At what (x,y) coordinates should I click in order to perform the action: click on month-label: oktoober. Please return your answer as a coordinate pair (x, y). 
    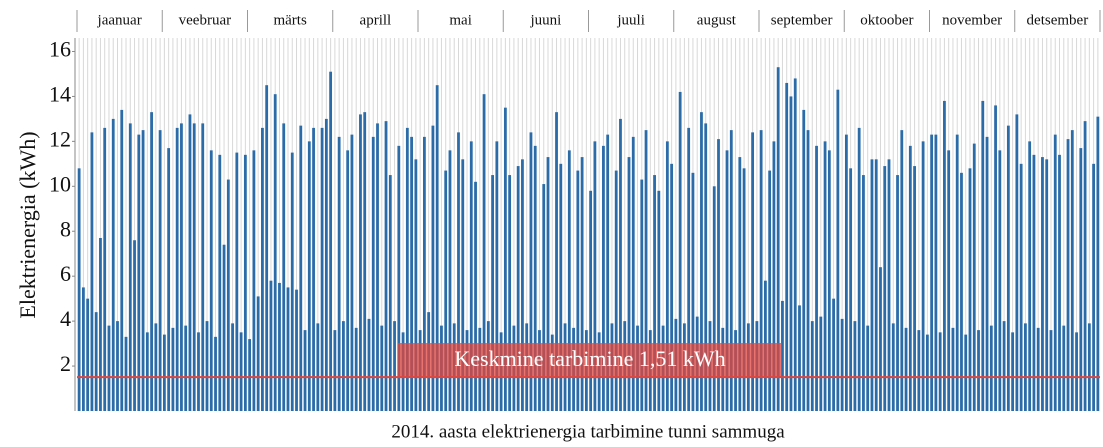
    Looking at the image, I should click on (886, 20).